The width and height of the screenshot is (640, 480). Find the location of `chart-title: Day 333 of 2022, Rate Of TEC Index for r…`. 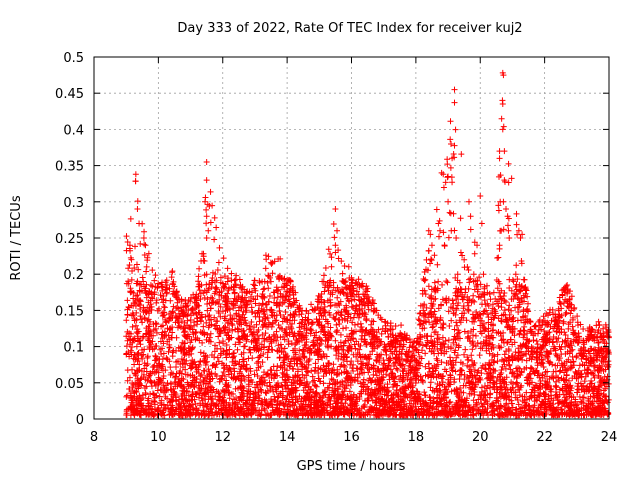

chart-title: Day 333 of 2022, Rate Of TEC Index for r… is located at coordinates (349, 28).